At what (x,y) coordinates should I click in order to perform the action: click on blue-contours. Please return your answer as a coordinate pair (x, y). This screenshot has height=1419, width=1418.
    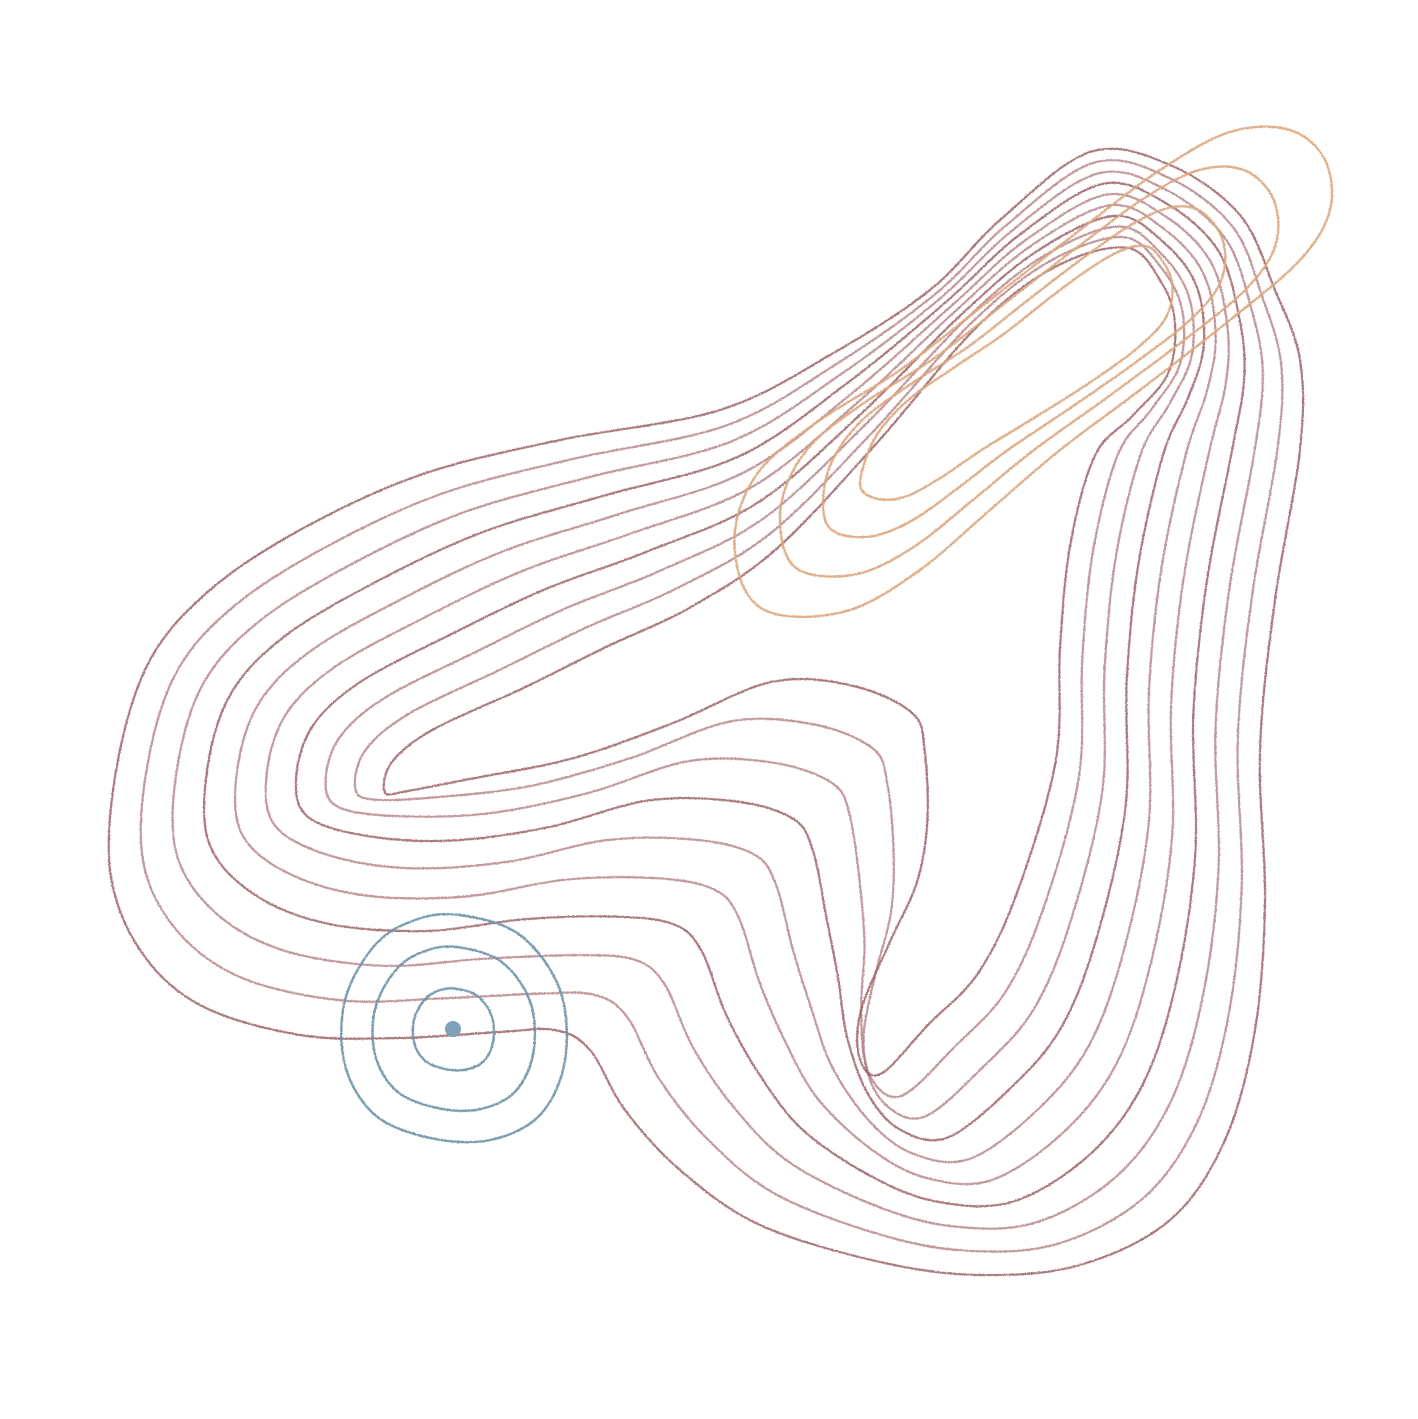
    Looking at the image, I should click on (454, 1028).